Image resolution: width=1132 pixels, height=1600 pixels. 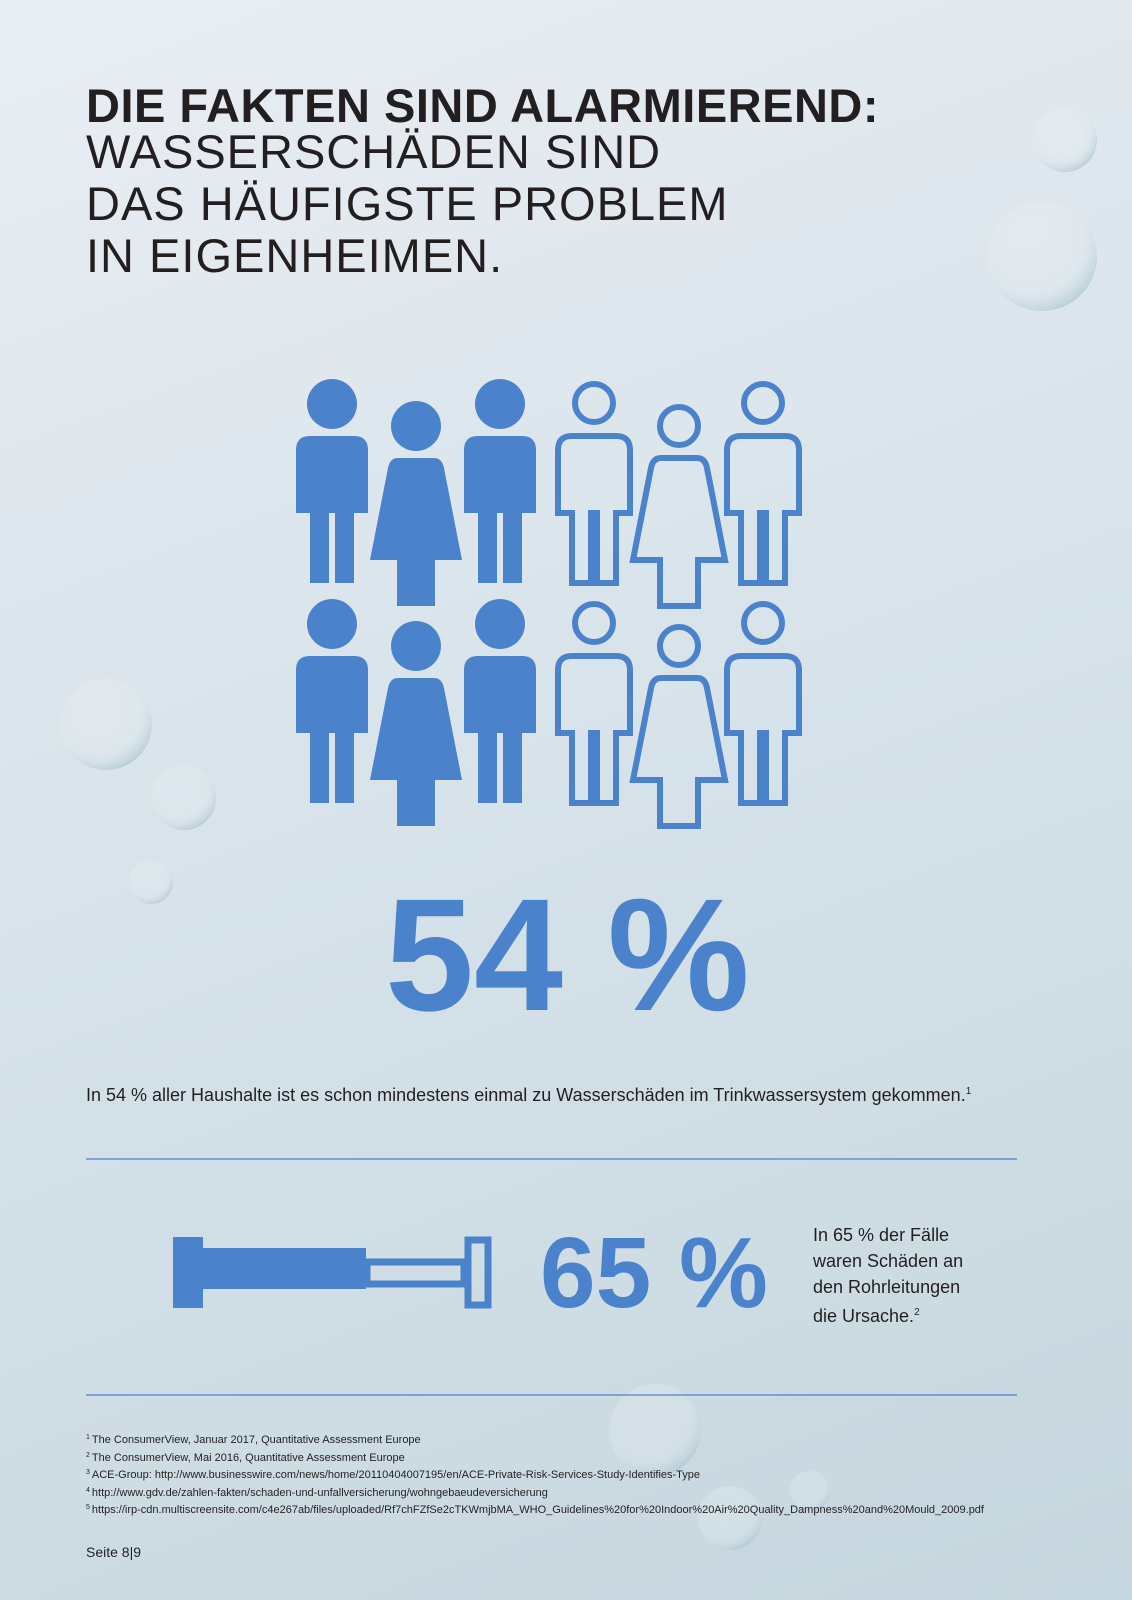 What do you see at coordinates (407, 203) in the screenshot?
I see `subtitle-line: DAS HÄUFIGSTE PROBLEM` at bounding box center [407, 203].